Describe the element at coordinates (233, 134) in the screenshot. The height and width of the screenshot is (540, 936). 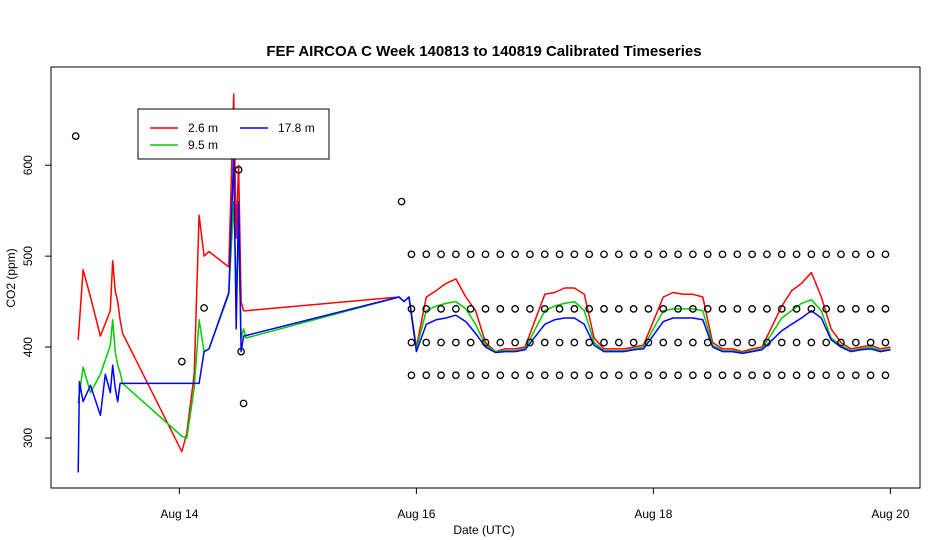
I see `legend: 2.6 m 9.5 m 17.8 m` at that location.